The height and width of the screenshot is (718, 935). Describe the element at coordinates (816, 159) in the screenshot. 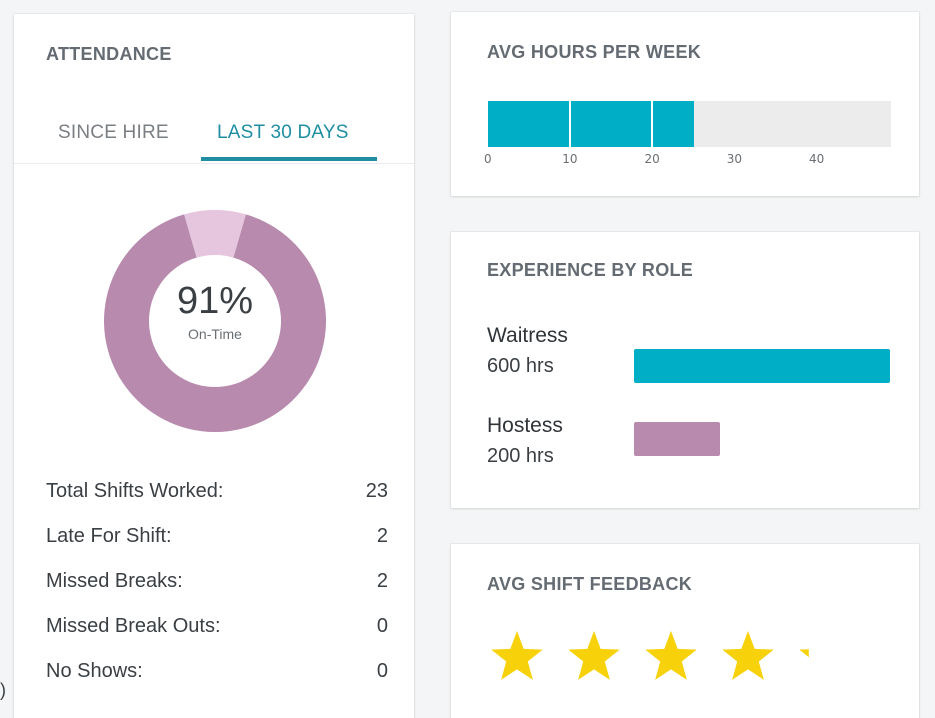

I see `axis-tick-label: 40` at that location.